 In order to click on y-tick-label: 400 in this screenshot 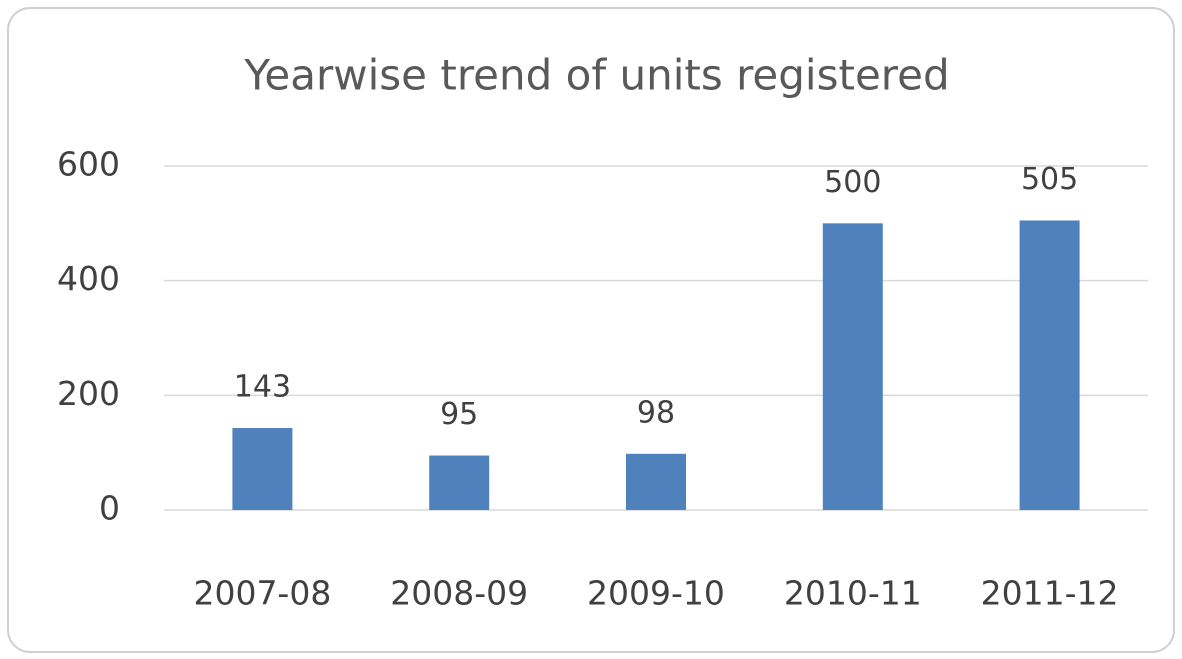, I will do `click(88, 278)`.